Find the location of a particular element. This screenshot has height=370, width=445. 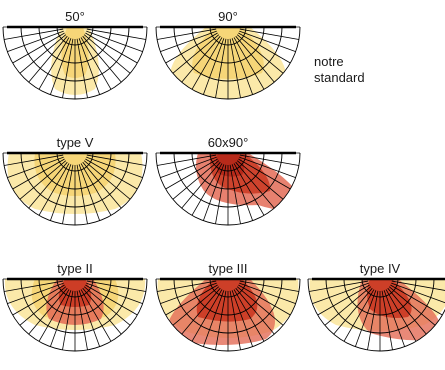

diagram-label: type III is located at coordinates (227, 268).